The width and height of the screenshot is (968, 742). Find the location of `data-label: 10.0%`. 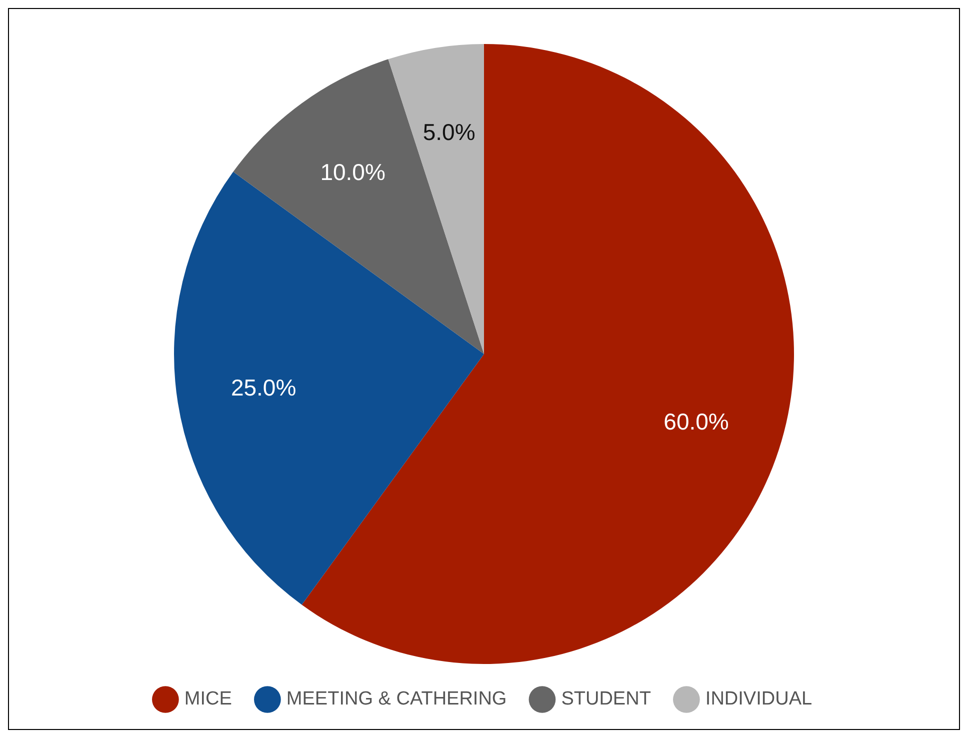

data-label: 10.0% is located at coordinates (353, 171).